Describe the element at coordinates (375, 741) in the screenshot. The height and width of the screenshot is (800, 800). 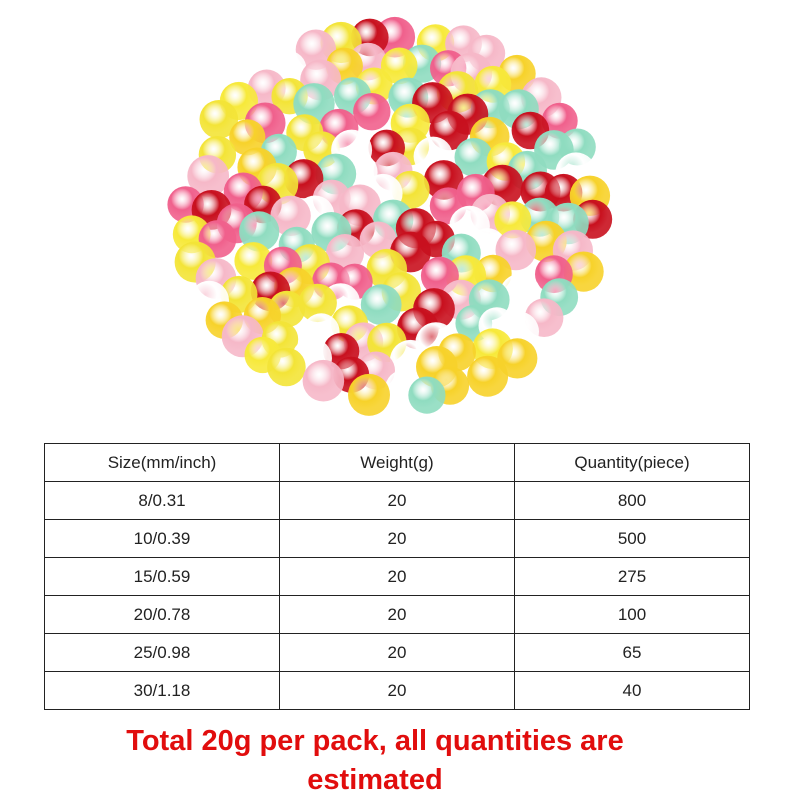
I see `note-line-1: Total 20g per pack, all quantities are` at that location.